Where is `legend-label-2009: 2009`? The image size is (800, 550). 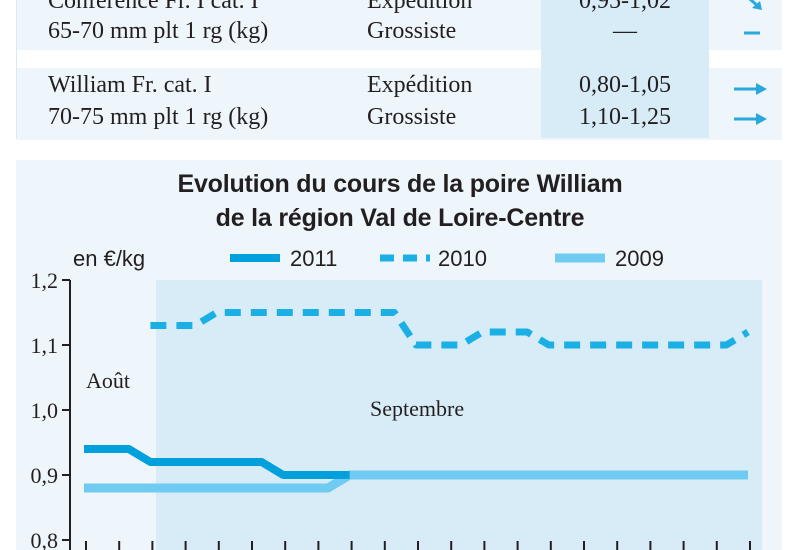 legend-label-2009: 2009 is located at coordinates (639, 258).